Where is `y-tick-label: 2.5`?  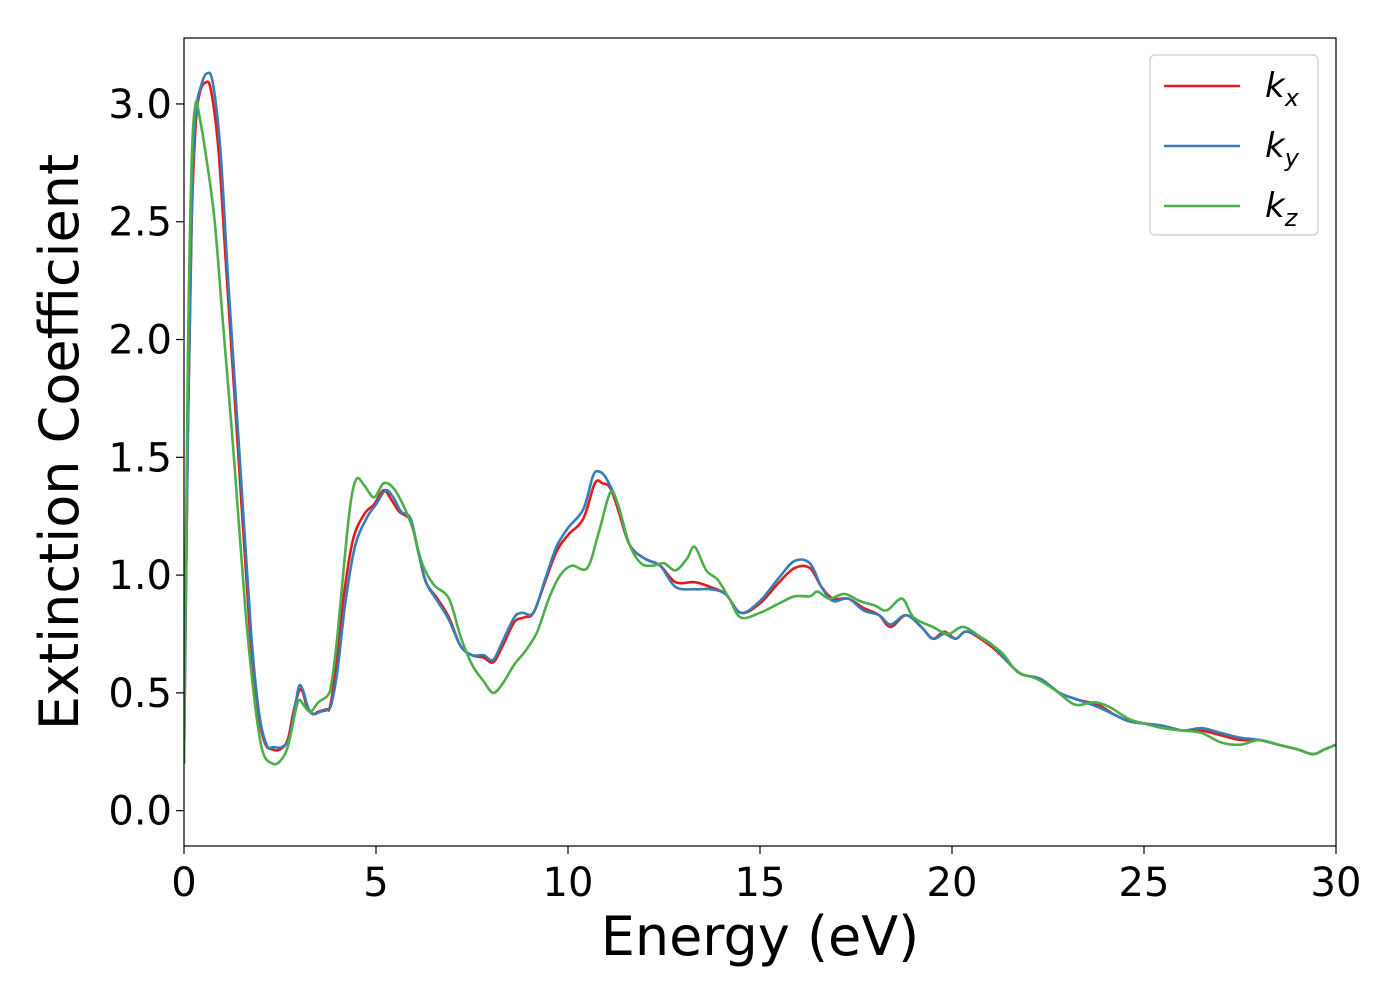 y-tick-label: 2.5 is located at coordinates (140, 223).